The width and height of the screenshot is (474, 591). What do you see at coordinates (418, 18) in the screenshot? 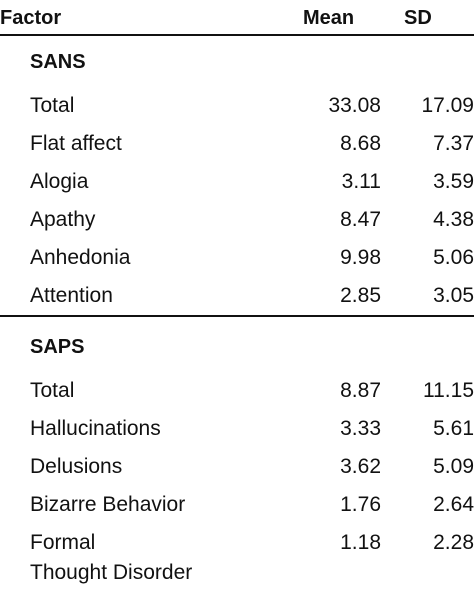
I see `header-cell: SD` at bounding box center [418, 18].